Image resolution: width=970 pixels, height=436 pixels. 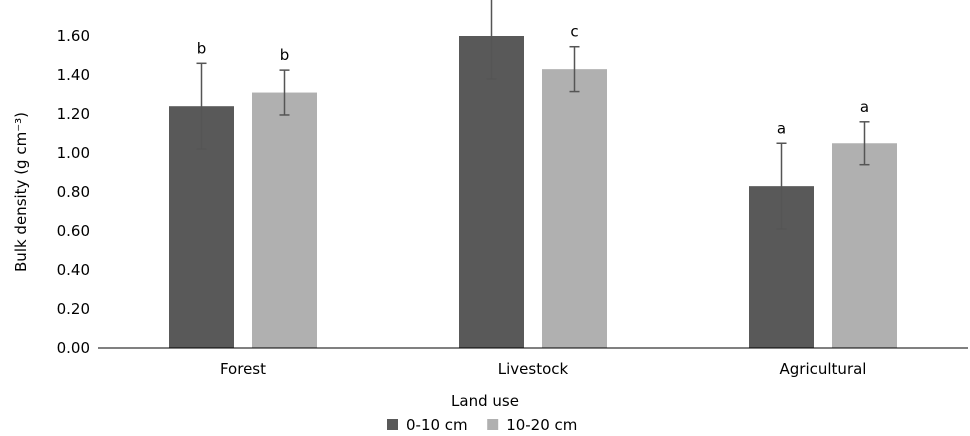 What do you see at coordinates (73, 348) in the screenshot?
I see `y-tick-label: 0.00` at bounding box center [73, 348].